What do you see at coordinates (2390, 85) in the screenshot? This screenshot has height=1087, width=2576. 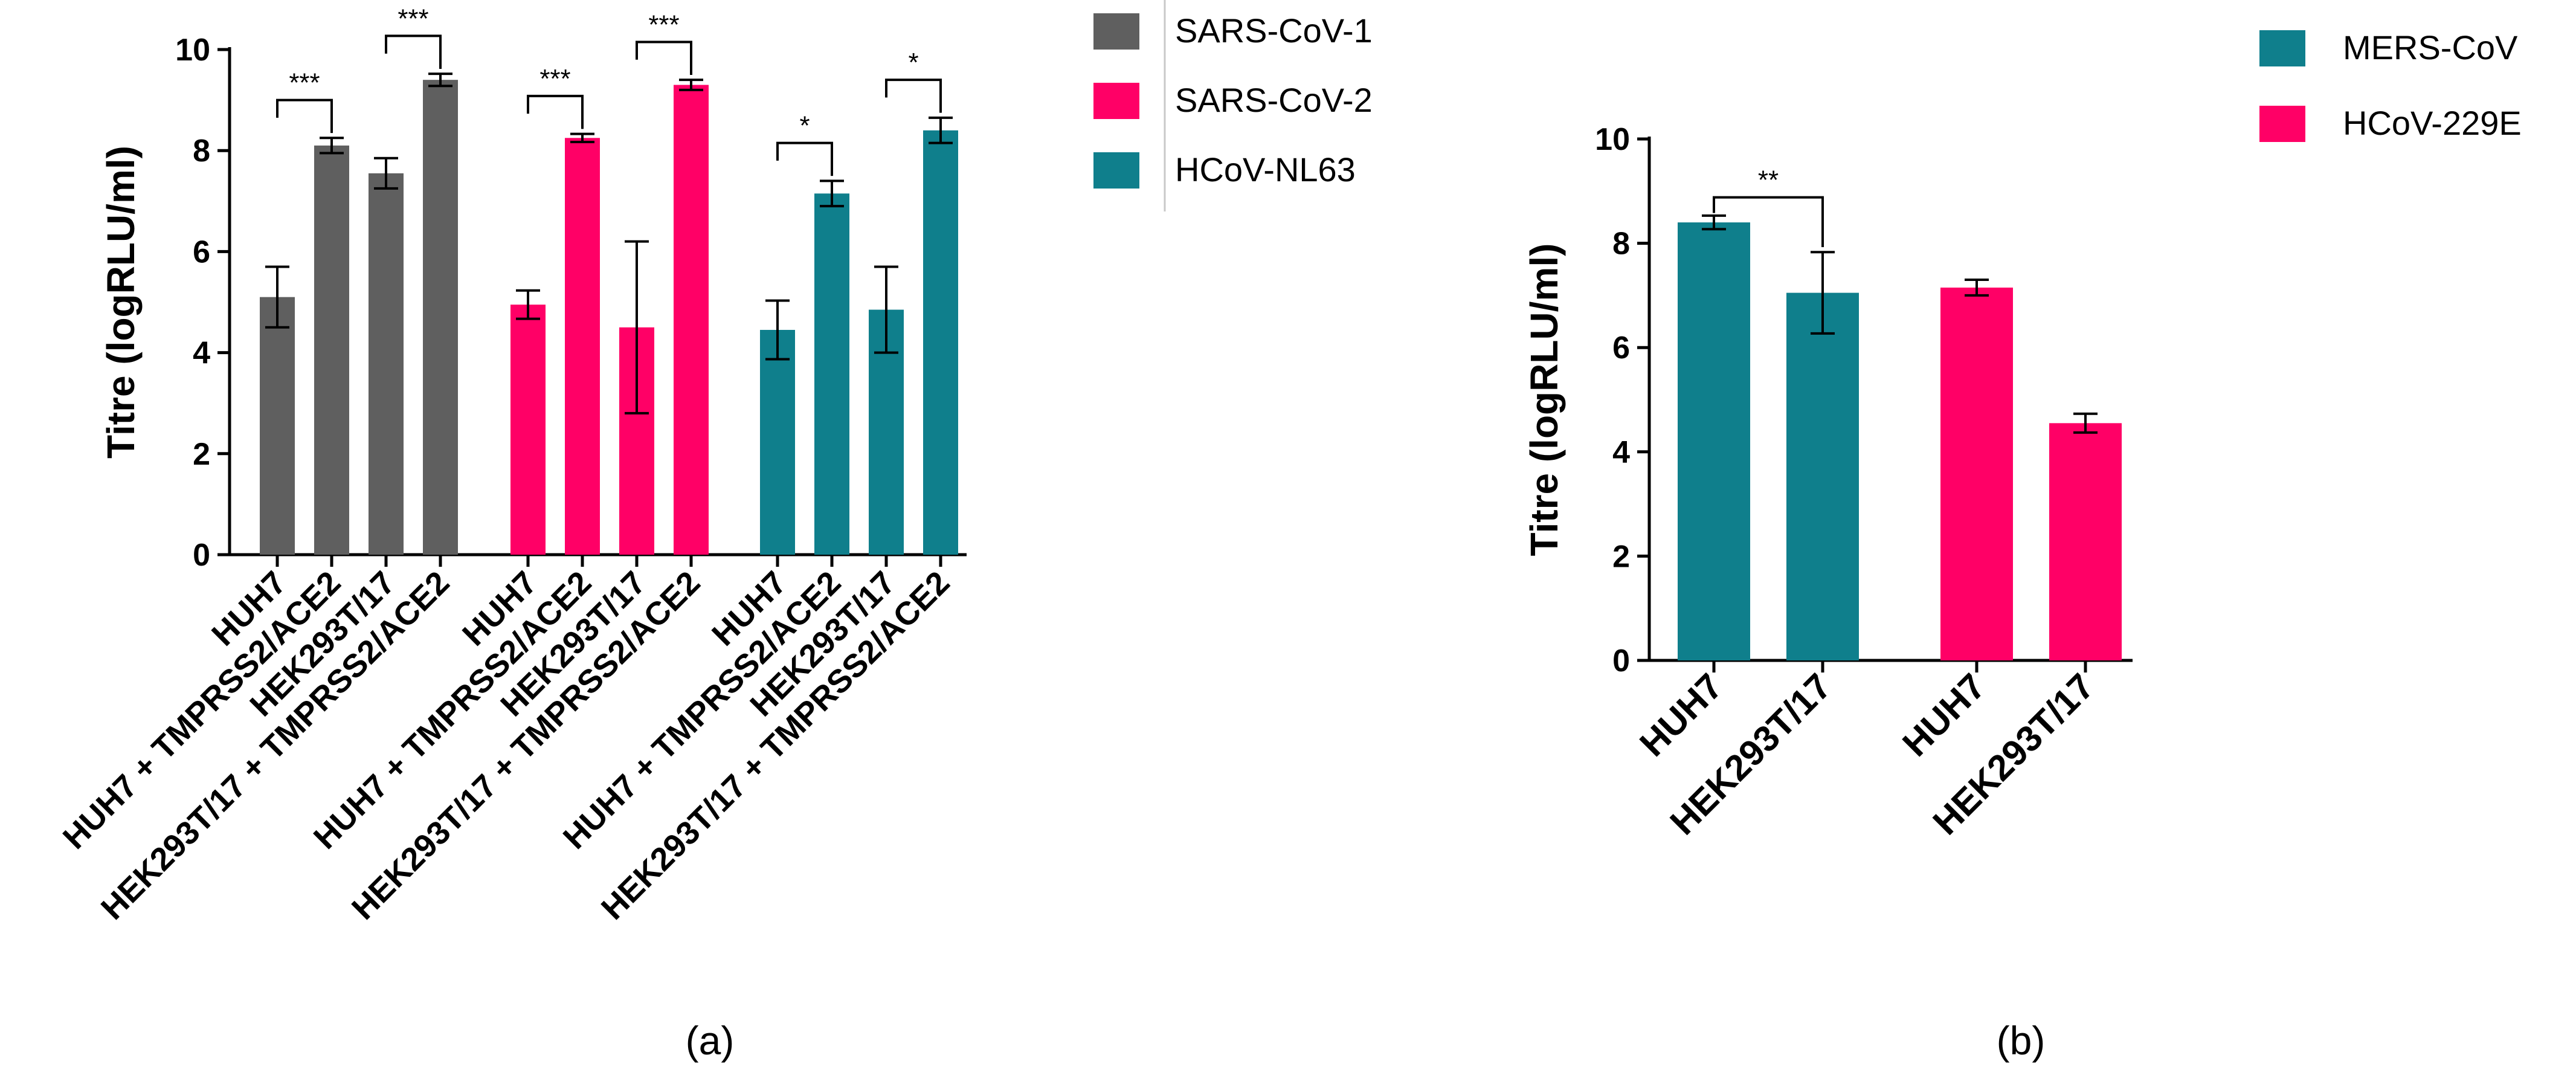 I see `legend: MERS-CoV HCoV-229E` at bounding box center [2390, 85].